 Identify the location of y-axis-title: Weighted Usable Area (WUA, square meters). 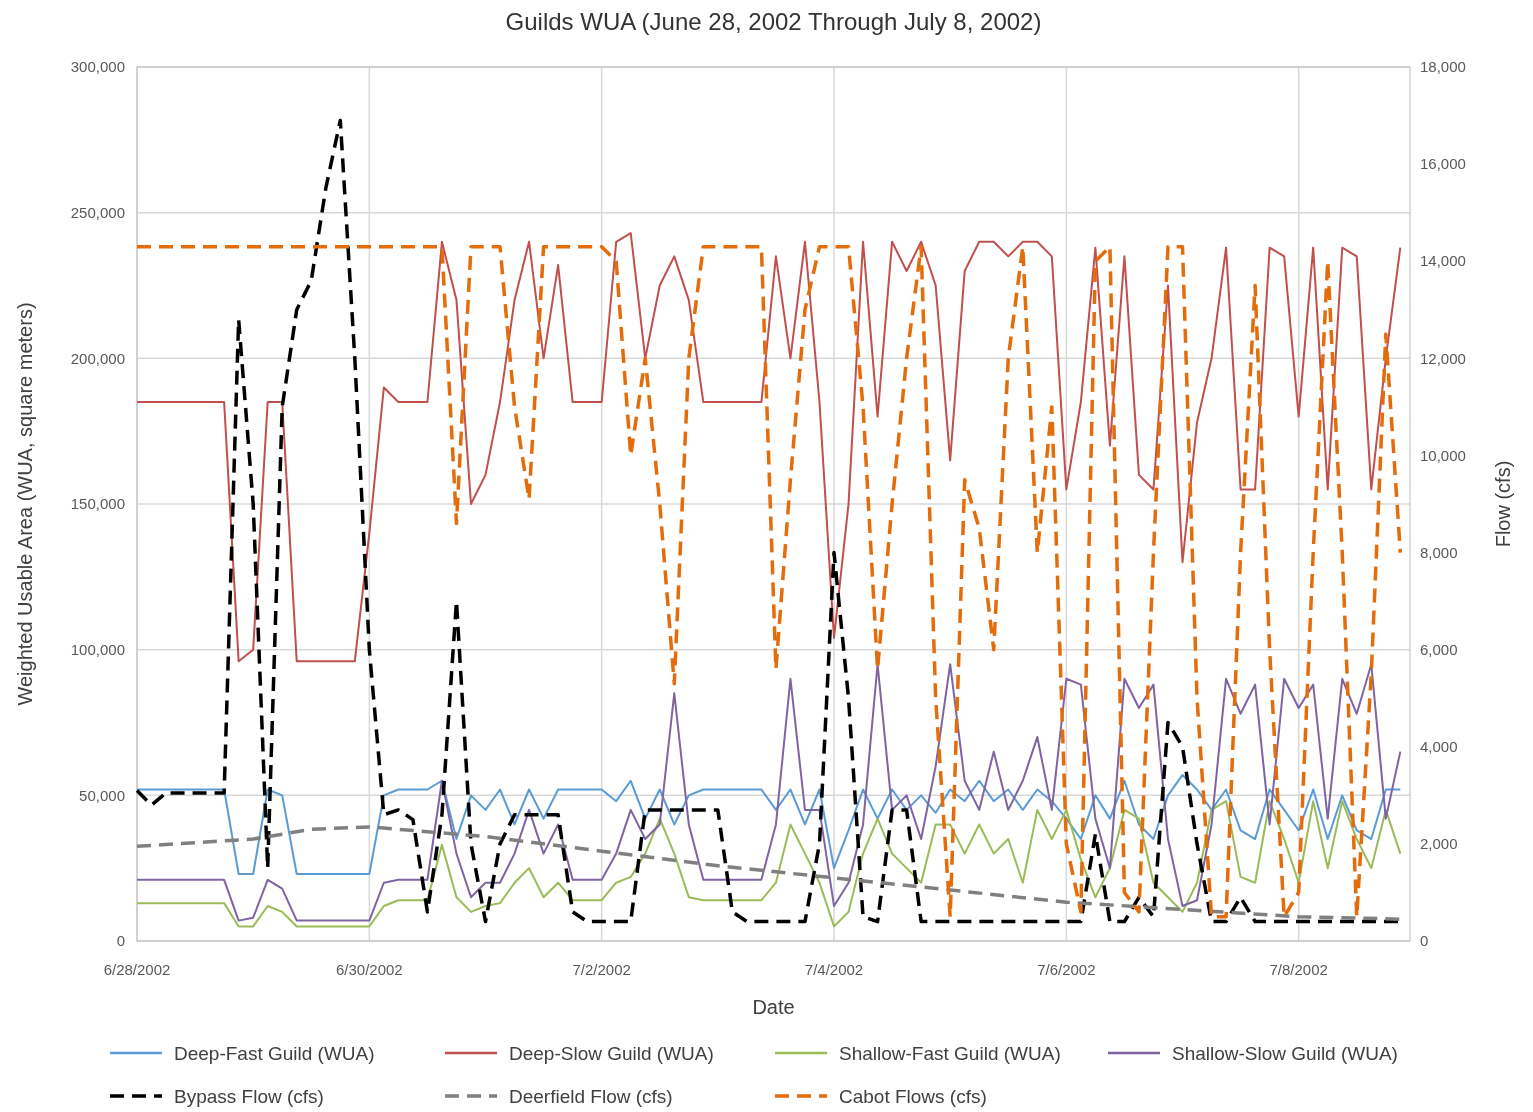
(25, 504).